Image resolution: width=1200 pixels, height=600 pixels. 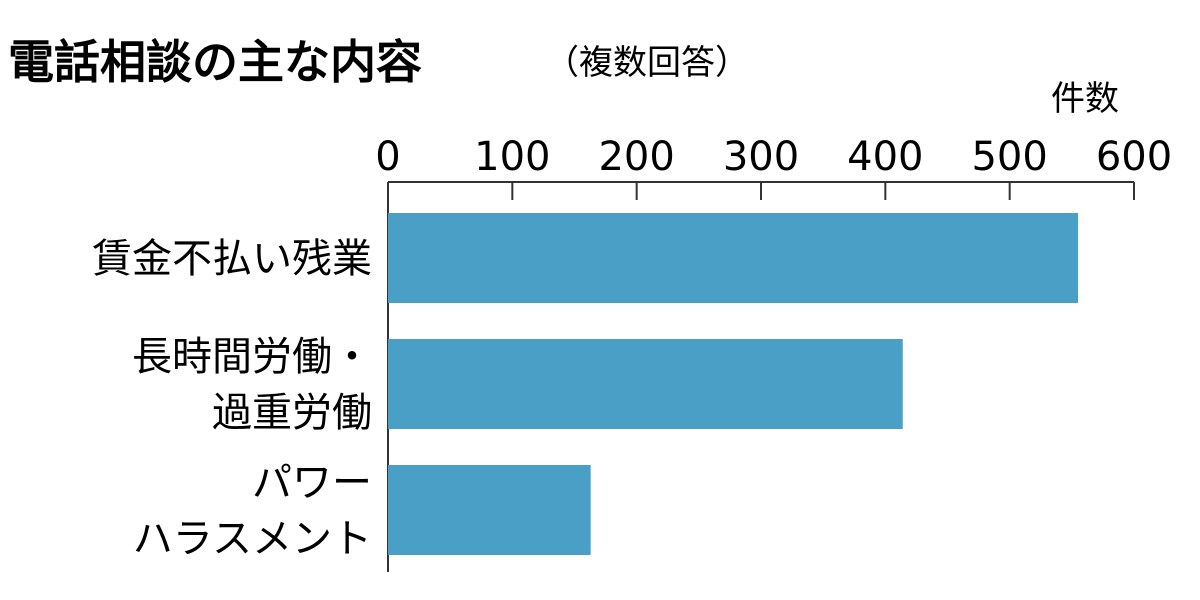 What do you see at coordinates (232, 259) in the screenshot?
I see `category-label: 賃金不払い残業` at bounding box center [232, 259].